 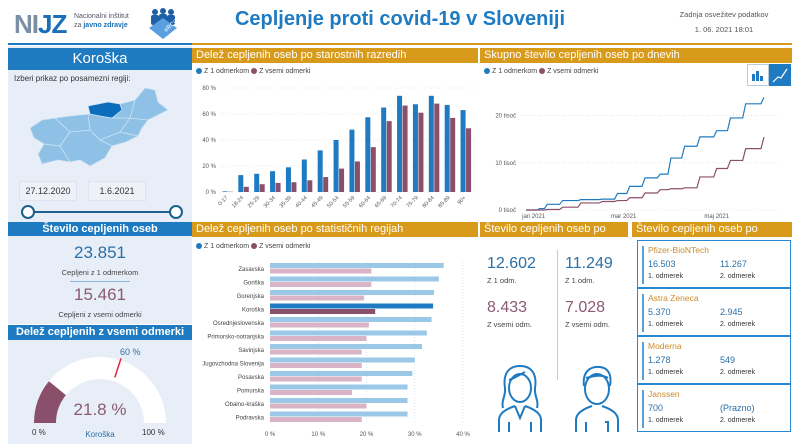 What do you see at coordinates (101, 16) in the screenshot?
I see `logo-sub-line1: Nacionalni inštitut` at bounding box center [101, 16].